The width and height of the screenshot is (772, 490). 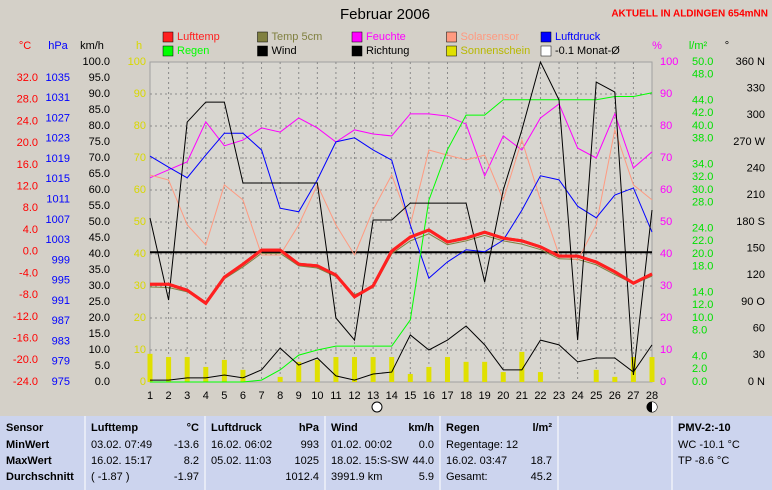 What do you see at coordinates (421, 428) in the screenshot?
I see `table-cell: km/h` at bounding box center [421, 428].